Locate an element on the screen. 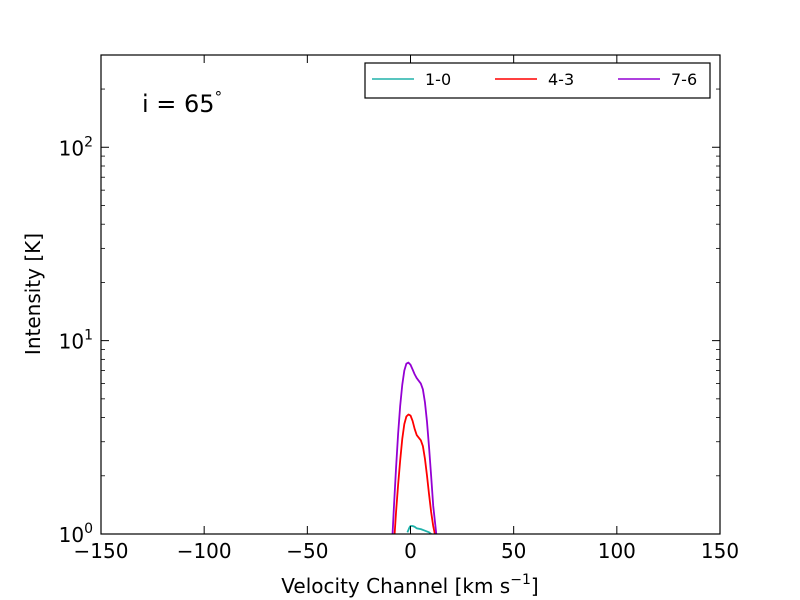 This screenshot has height=600, width=800. series-layer is located at coordinates (414, 447).